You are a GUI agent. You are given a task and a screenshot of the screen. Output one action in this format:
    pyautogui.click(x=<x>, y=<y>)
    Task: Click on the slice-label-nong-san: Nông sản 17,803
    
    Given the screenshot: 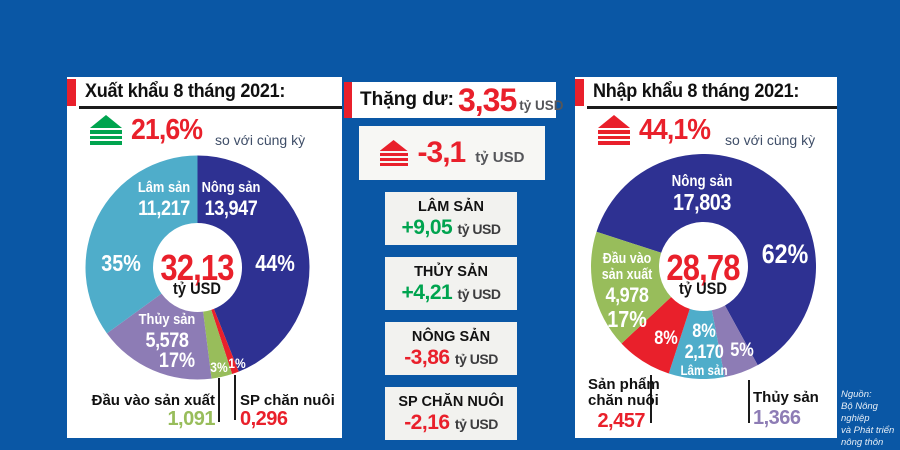 What is the action you would take?
    pyautogui.click(x=702, y=194)
    